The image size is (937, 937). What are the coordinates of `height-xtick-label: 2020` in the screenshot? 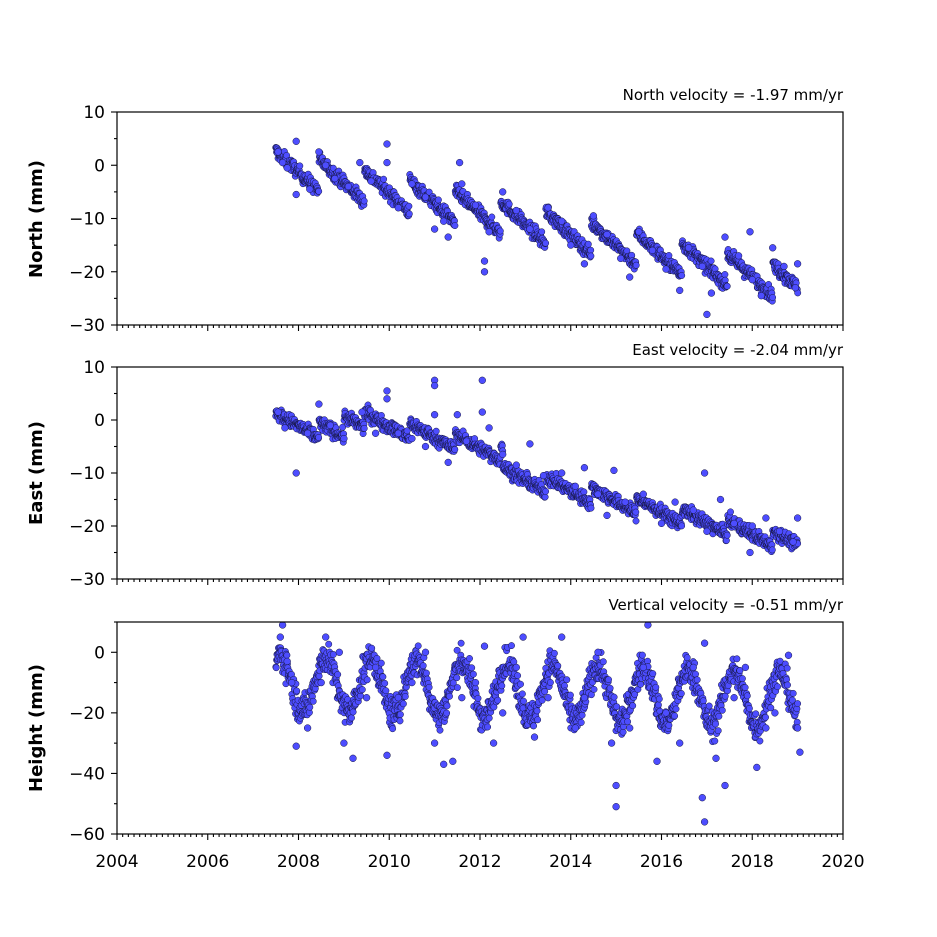 It's located at (842, 862).